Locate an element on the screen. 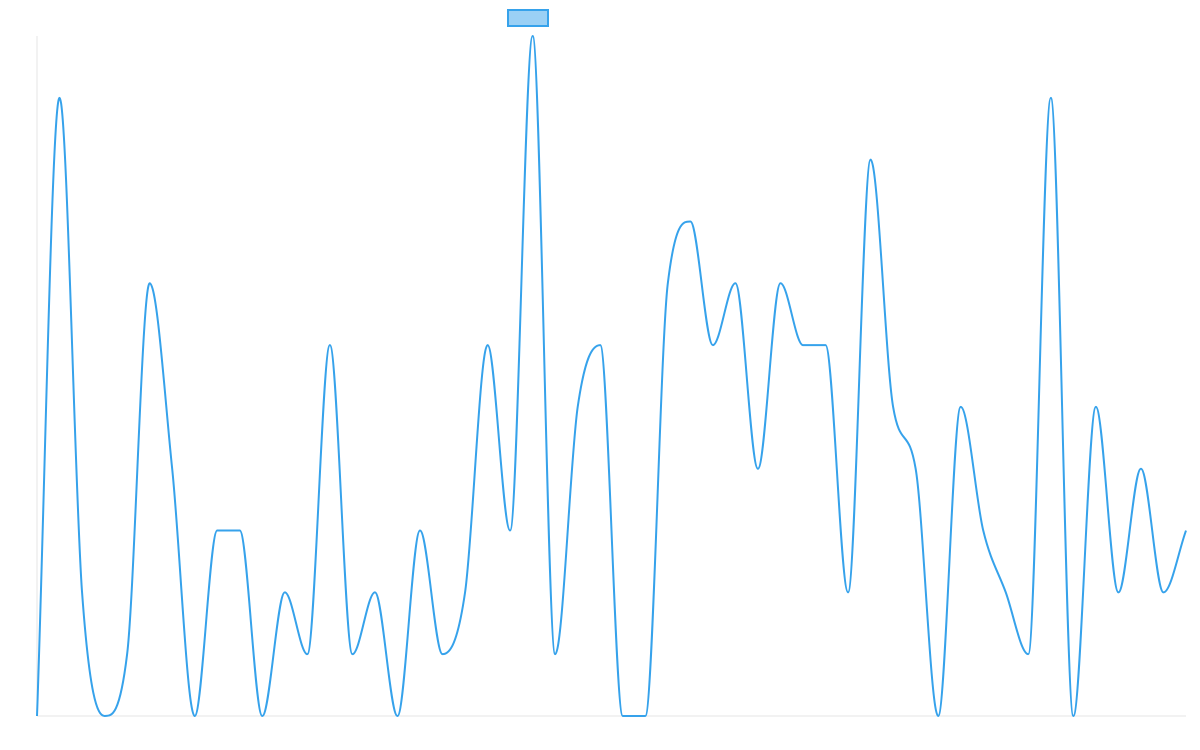  legend-swatch is located at coordinates (528, 18).